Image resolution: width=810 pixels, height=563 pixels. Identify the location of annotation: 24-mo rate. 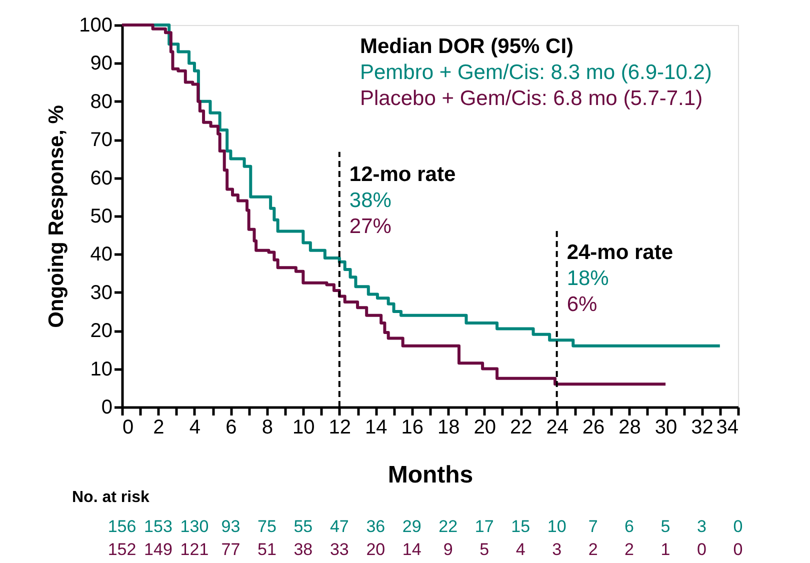
(620, 252).